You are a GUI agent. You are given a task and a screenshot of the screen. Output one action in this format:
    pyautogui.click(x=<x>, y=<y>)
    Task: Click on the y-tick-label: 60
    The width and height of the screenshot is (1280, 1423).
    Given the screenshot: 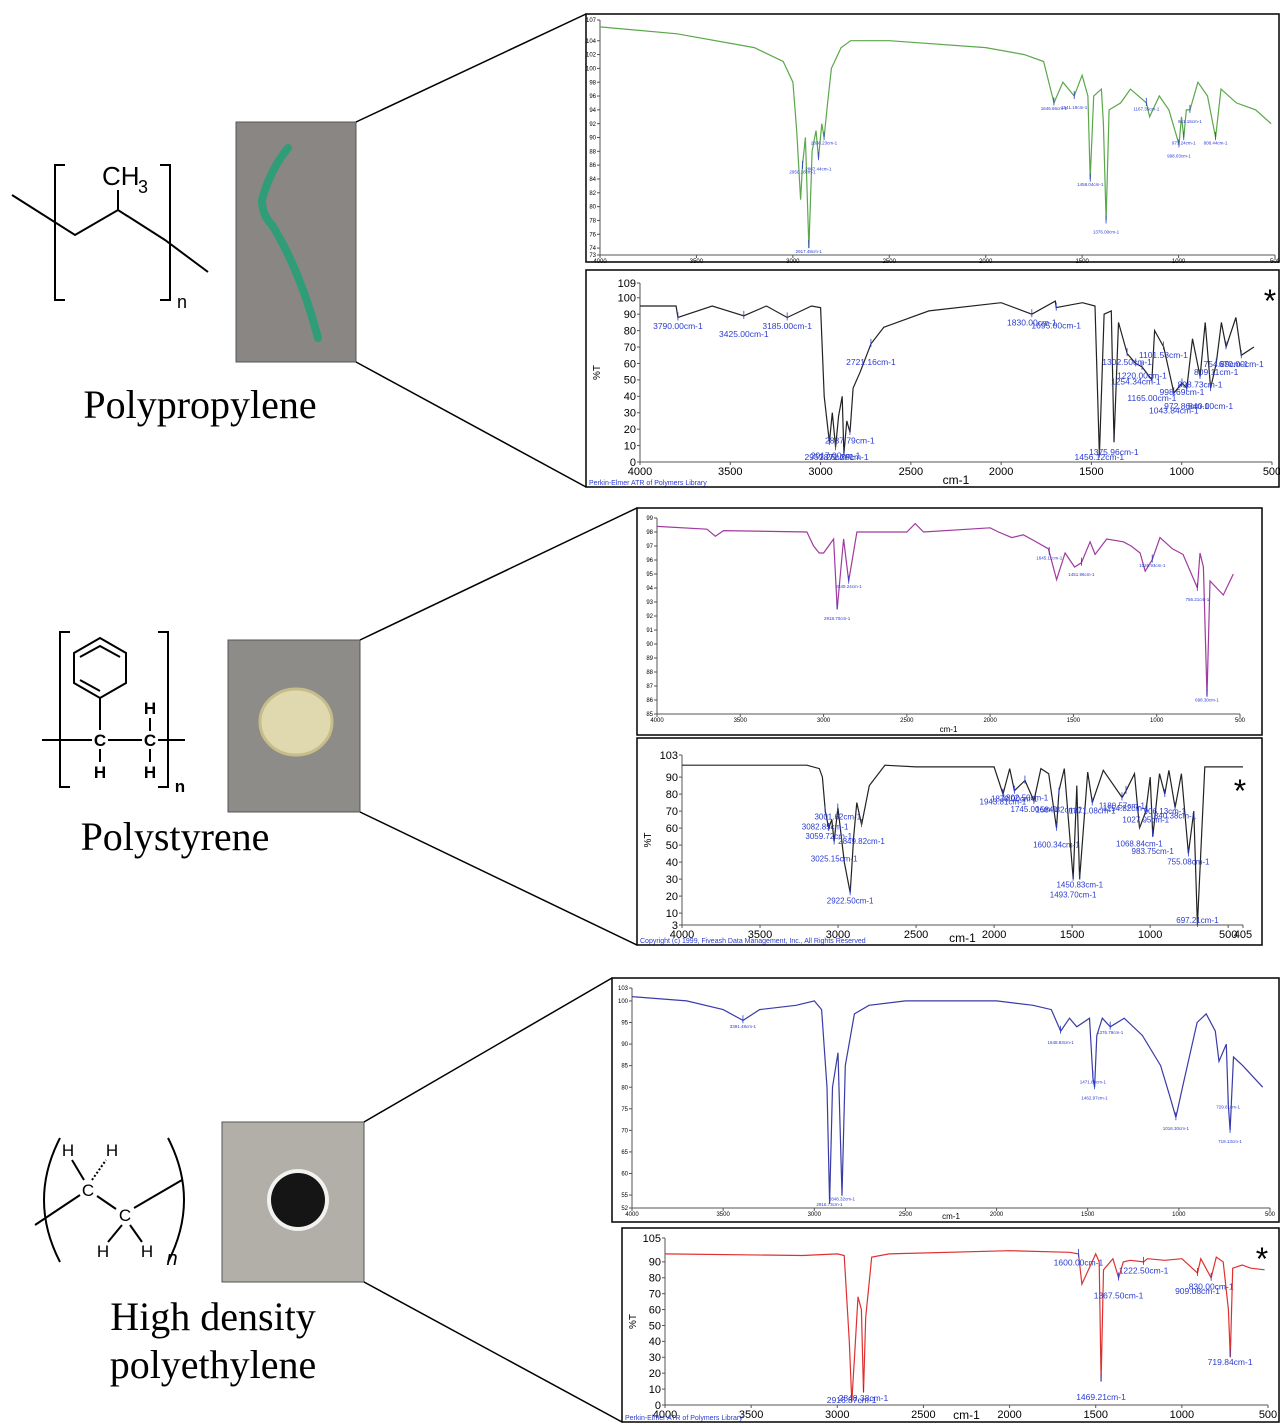 What is the action you would take?
    pyautogui.click(x=672, y=829)
    